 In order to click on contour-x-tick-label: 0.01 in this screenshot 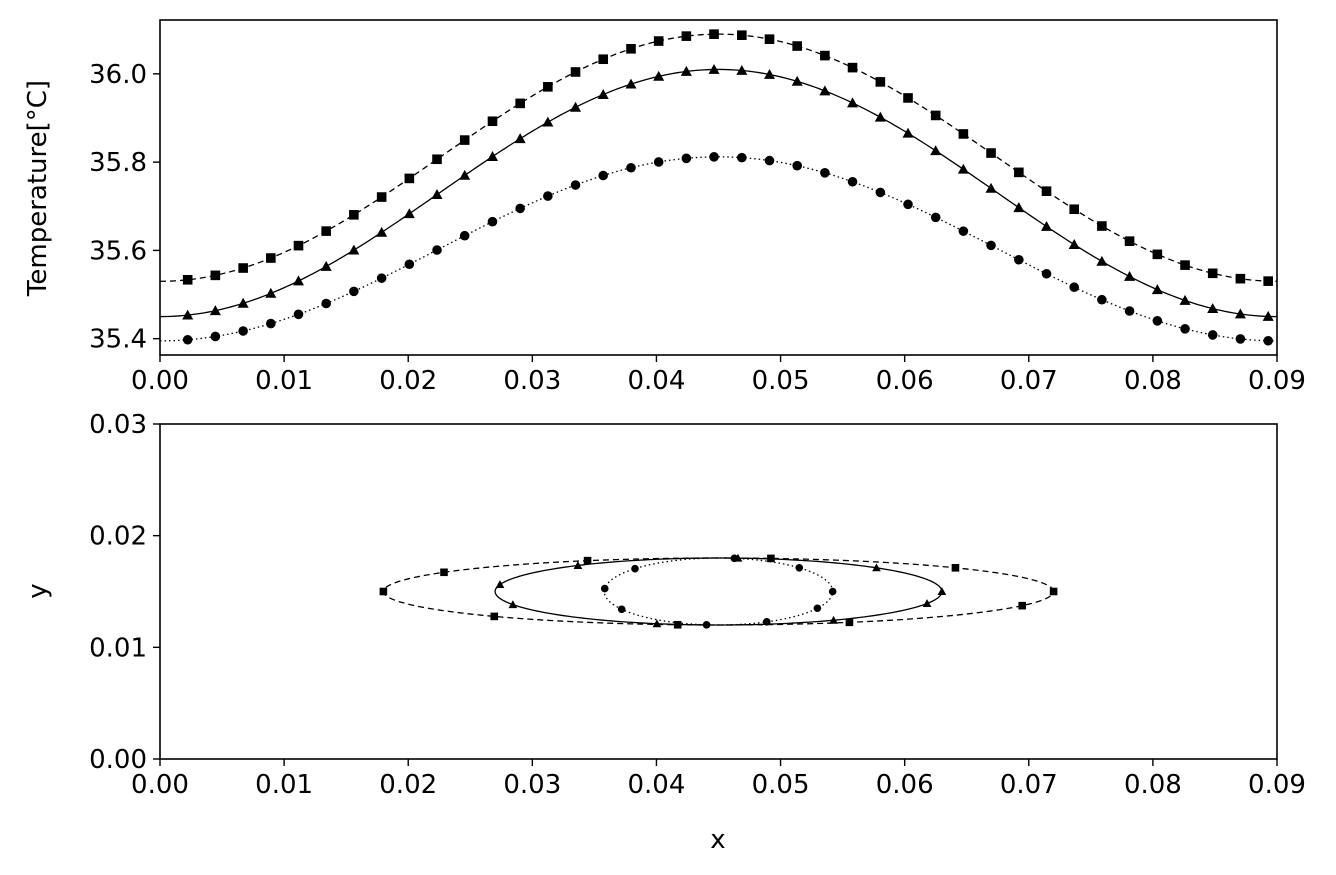, I will do `click(284, 785)`.